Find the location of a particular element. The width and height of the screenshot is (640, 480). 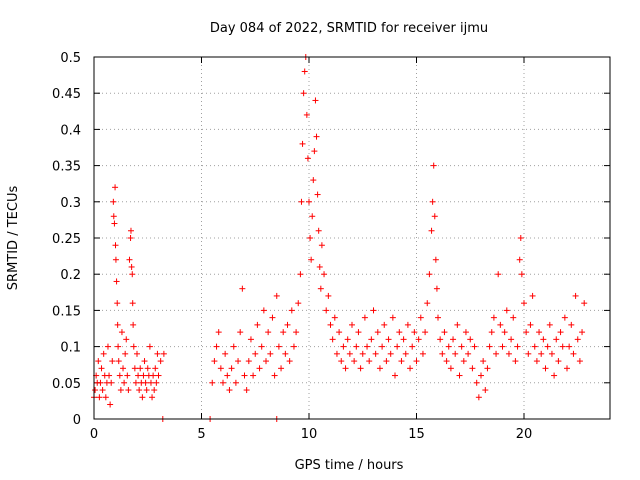

x-tick-label: 5 is located at coordinates (201, 434).